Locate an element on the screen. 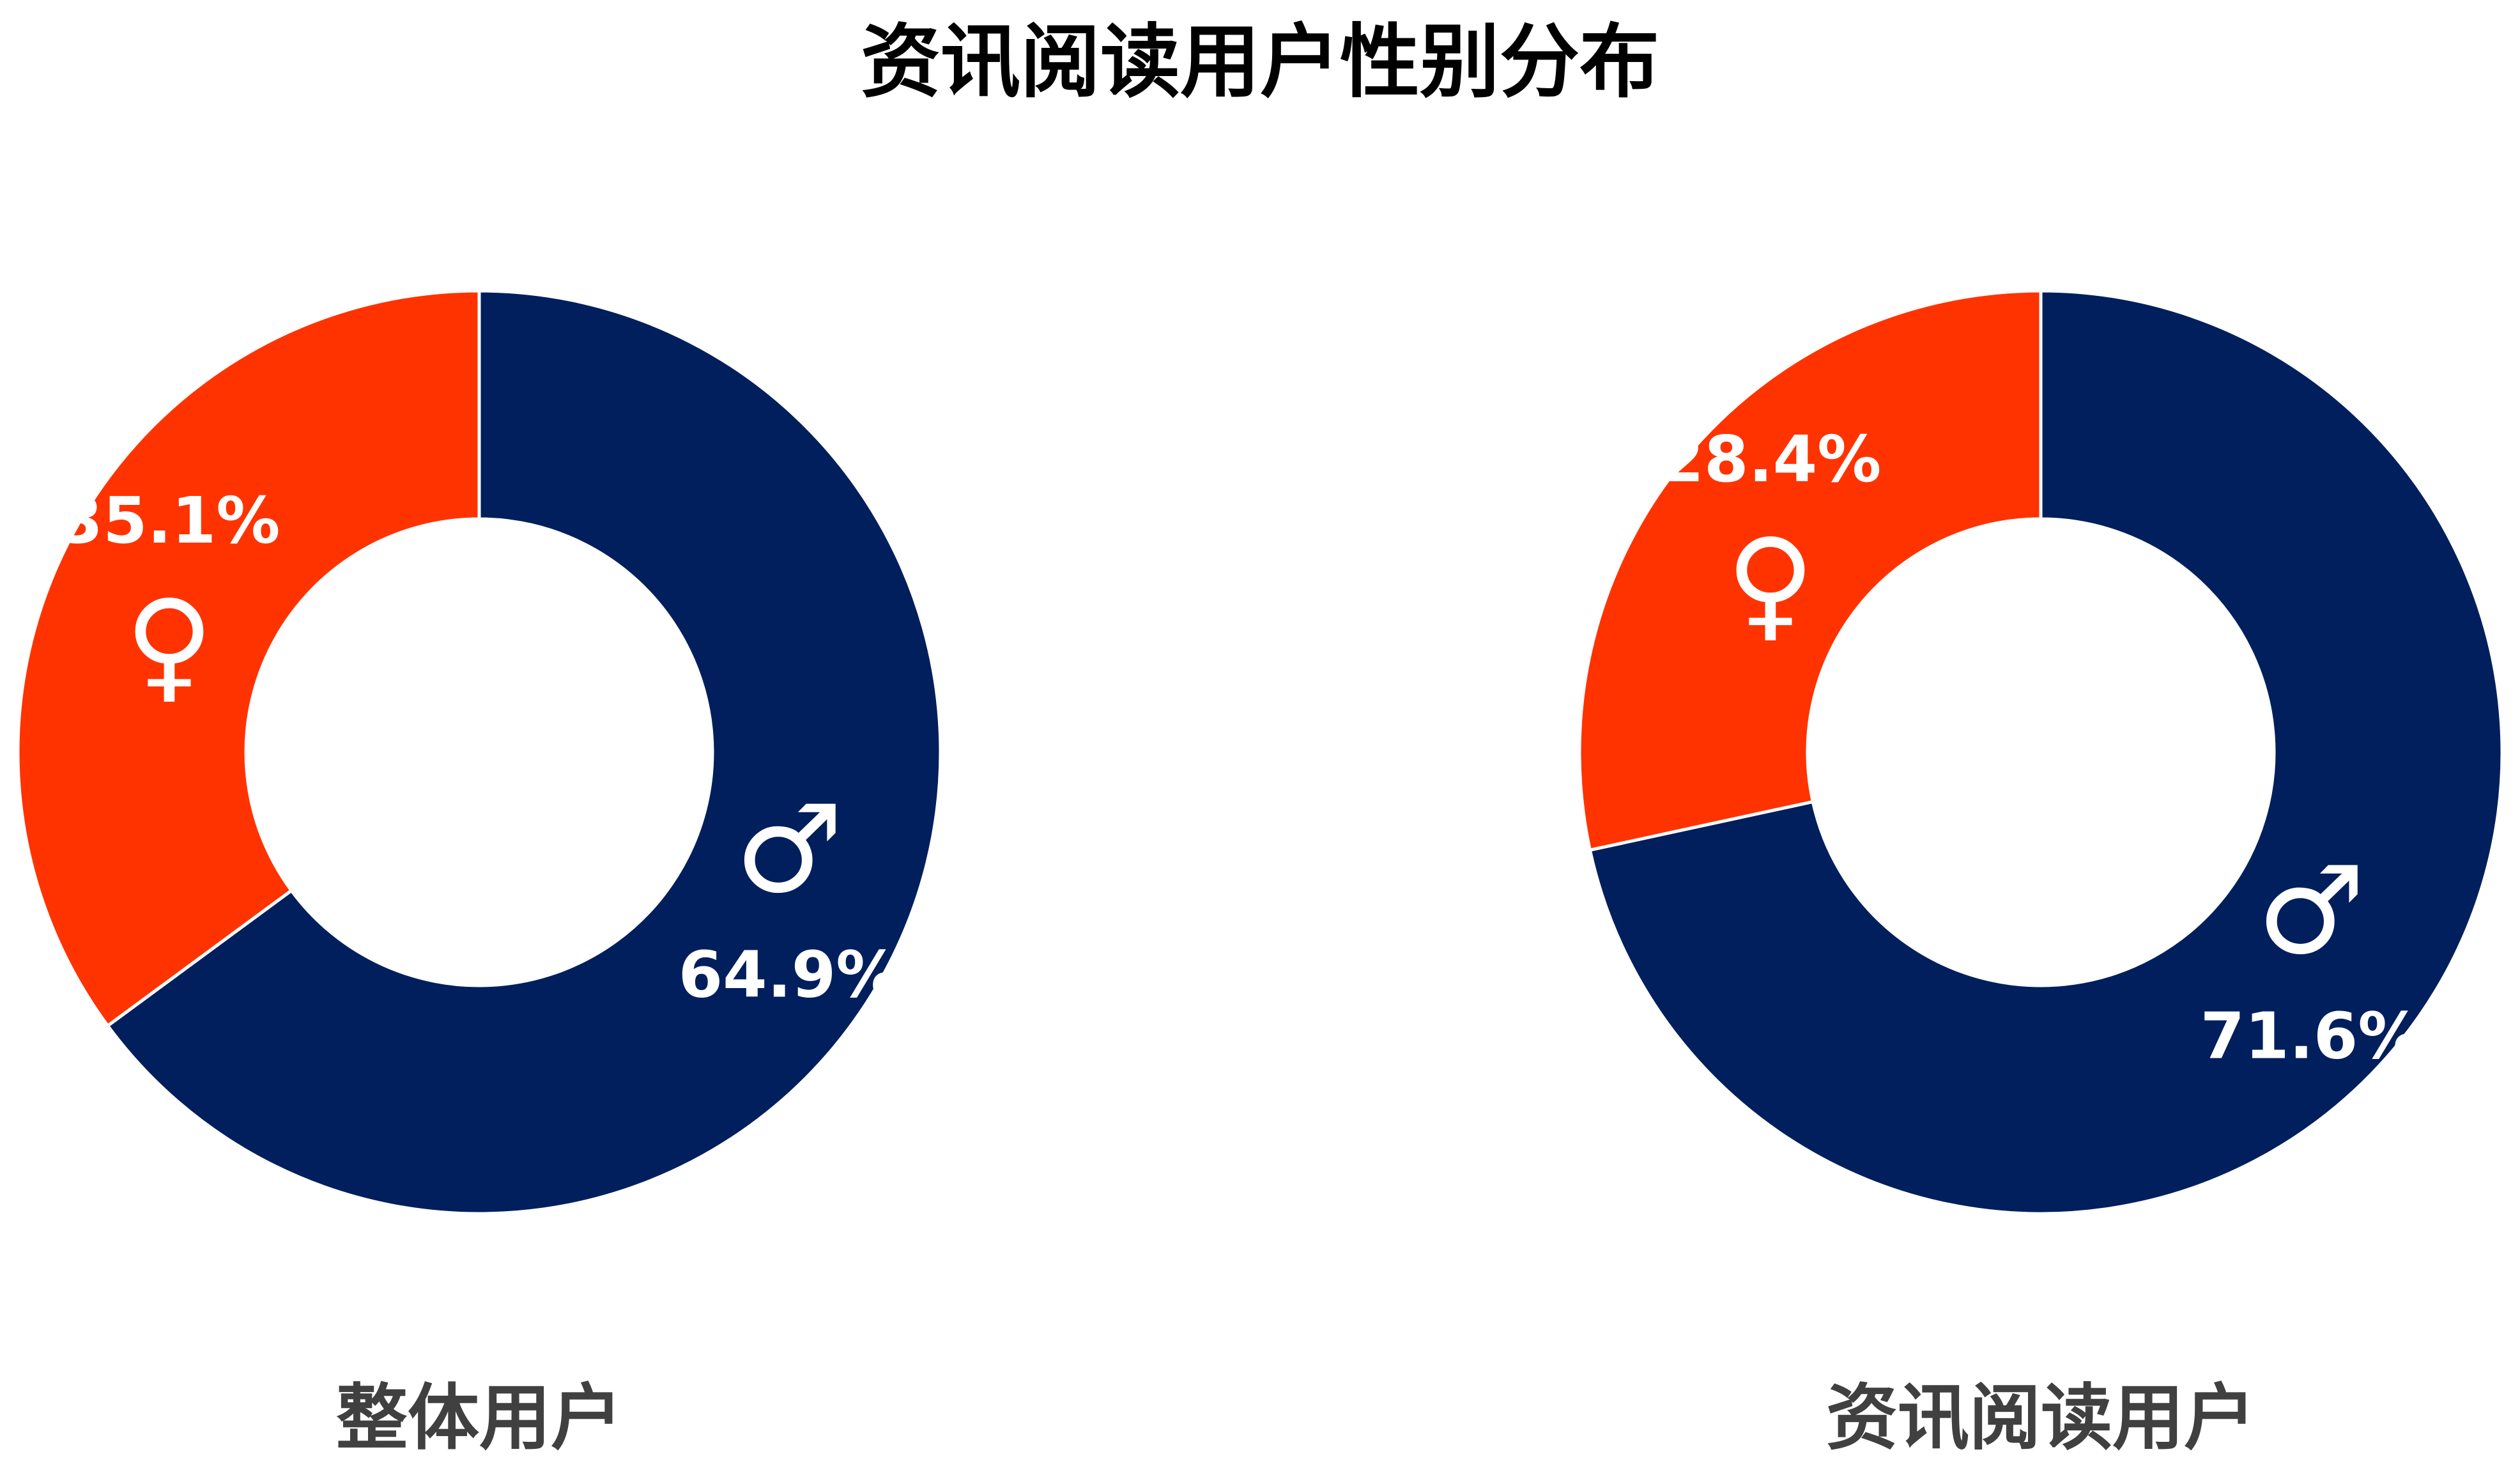 The image size is (2520, 1477). chart-subtitle: 资讯阅读用户 is located at coordinates (2040, 1418).